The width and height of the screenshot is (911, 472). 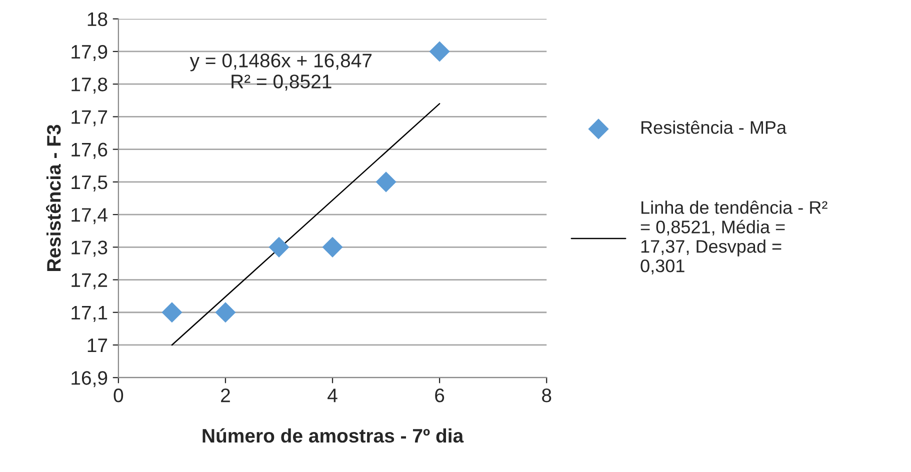 What do you see at coordinates (90, 150) in the screenshot?
I see `y-tick-label: 17,6` at bounding box center [90, 150].